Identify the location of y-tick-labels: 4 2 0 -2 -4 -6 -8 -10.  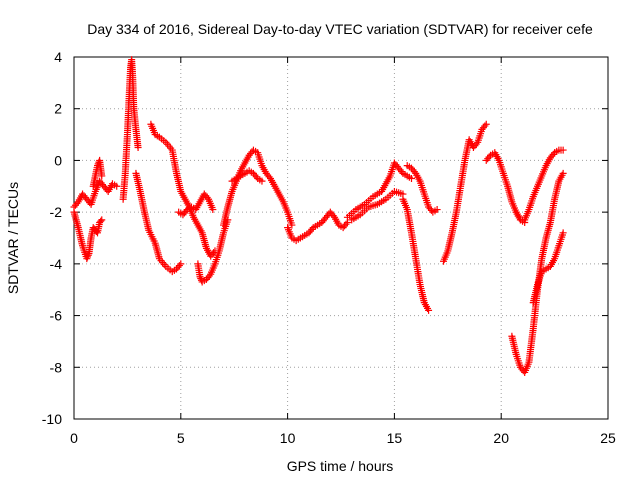
(52, 238).